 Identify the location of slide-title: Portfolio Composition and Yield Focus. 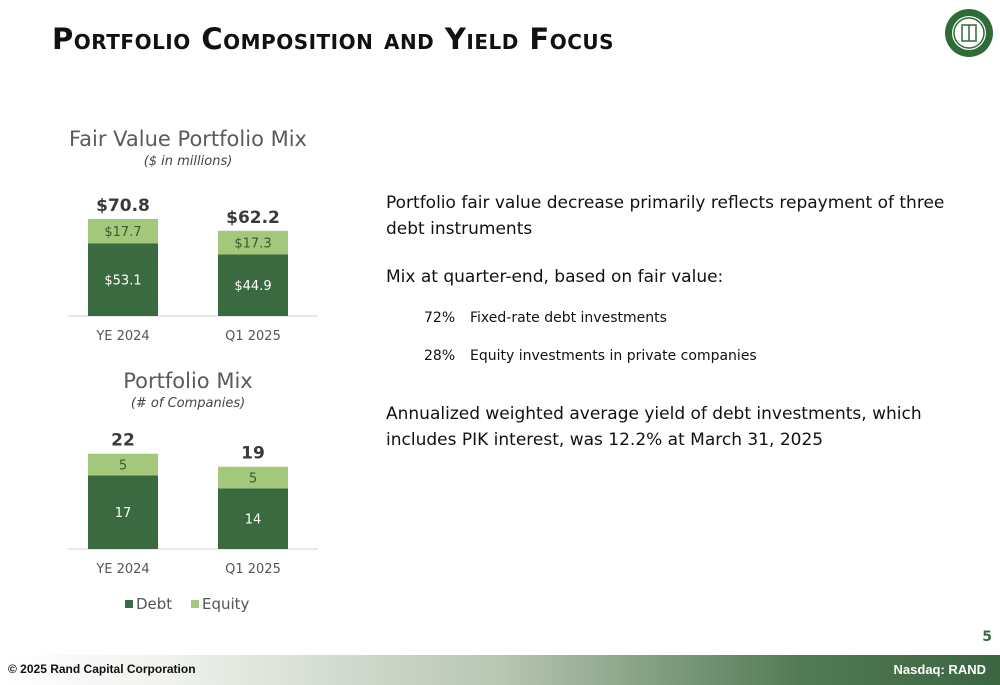
(333, 39).